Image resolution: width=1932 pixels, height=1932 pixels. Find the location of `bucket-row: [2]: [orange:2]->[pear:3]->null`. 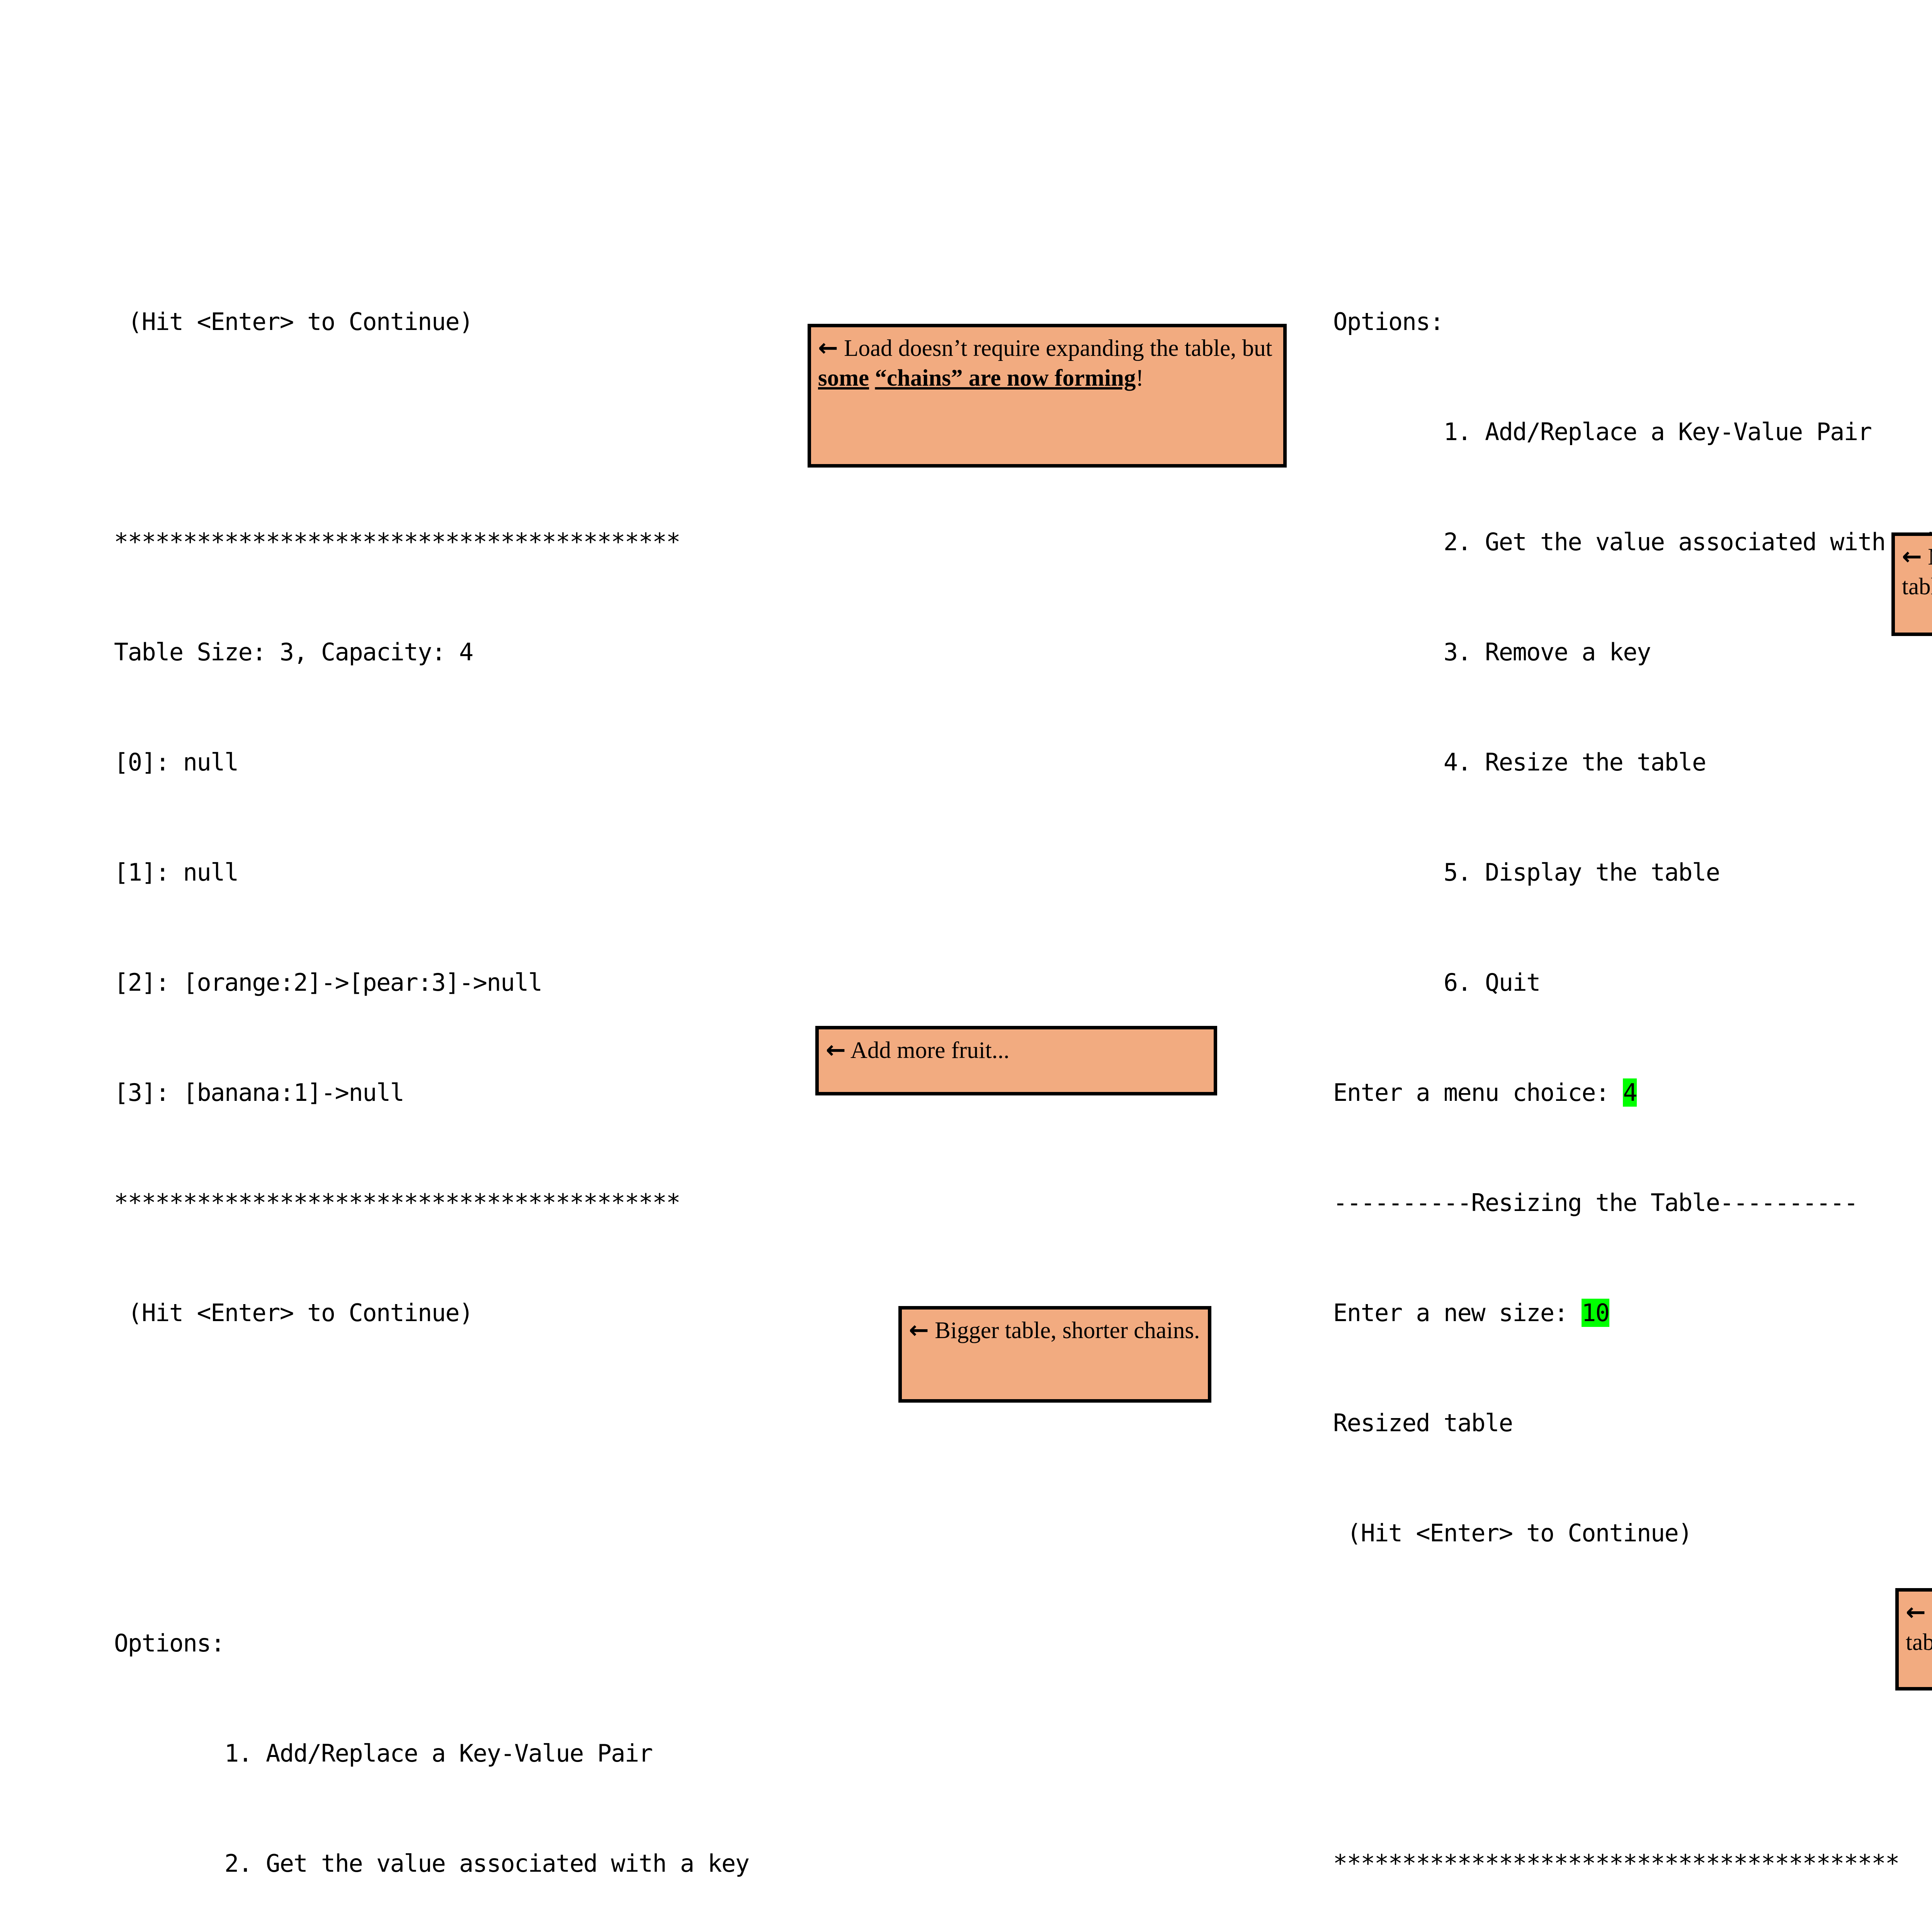

bucket-row: [2]: [orange:2]->[pear:3]->null is located at coordinates (328, 983).